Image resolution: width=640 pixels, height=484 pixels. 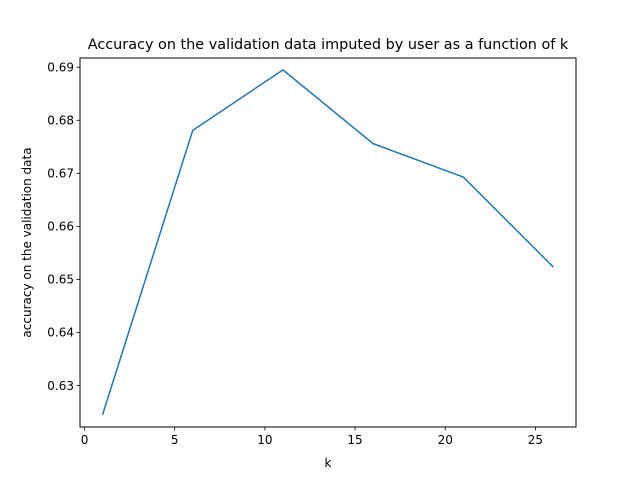 What do you see at coordinates (354, 440) in the screenshot?
I see `x-tick-label: 15` at bounding box center [354, 440].